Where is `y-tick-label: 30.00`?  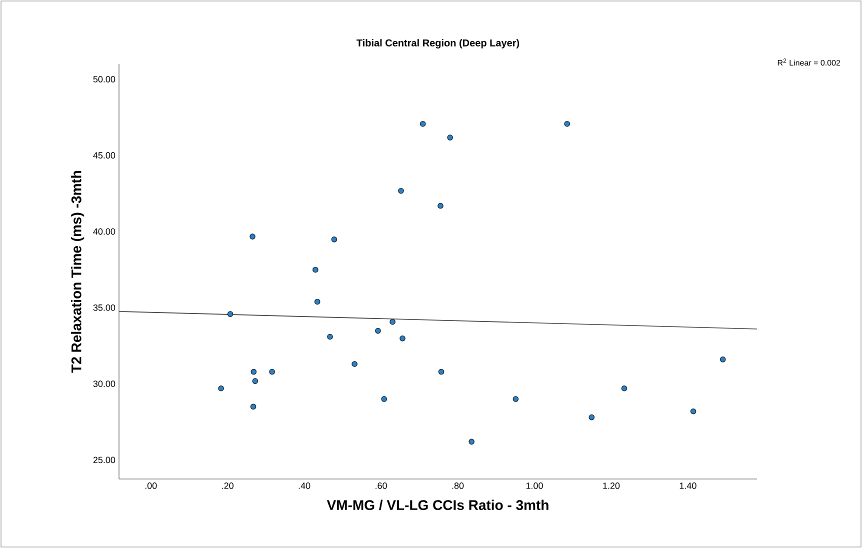 y-tick-label: 30.00 is located at coordinates (104, 383).